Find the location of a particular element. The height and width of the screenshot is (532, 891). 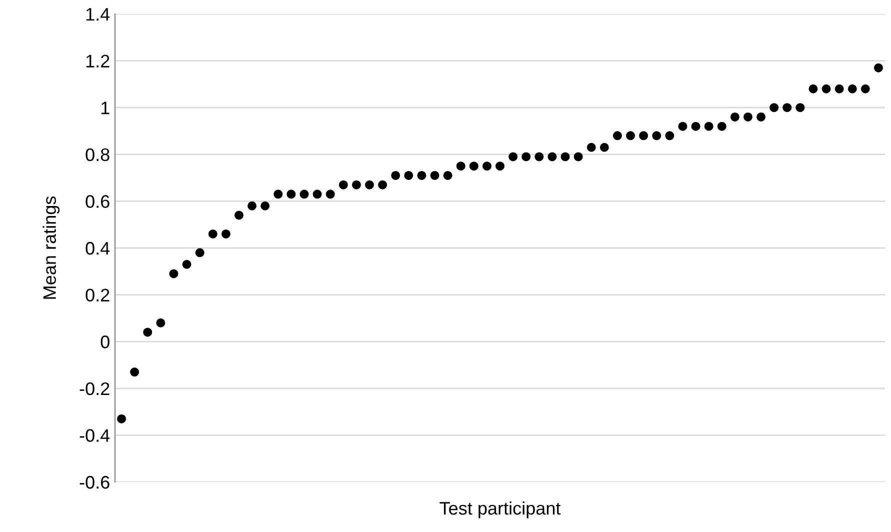

y-tick-label: 1 is located at coordinates (105, 108).